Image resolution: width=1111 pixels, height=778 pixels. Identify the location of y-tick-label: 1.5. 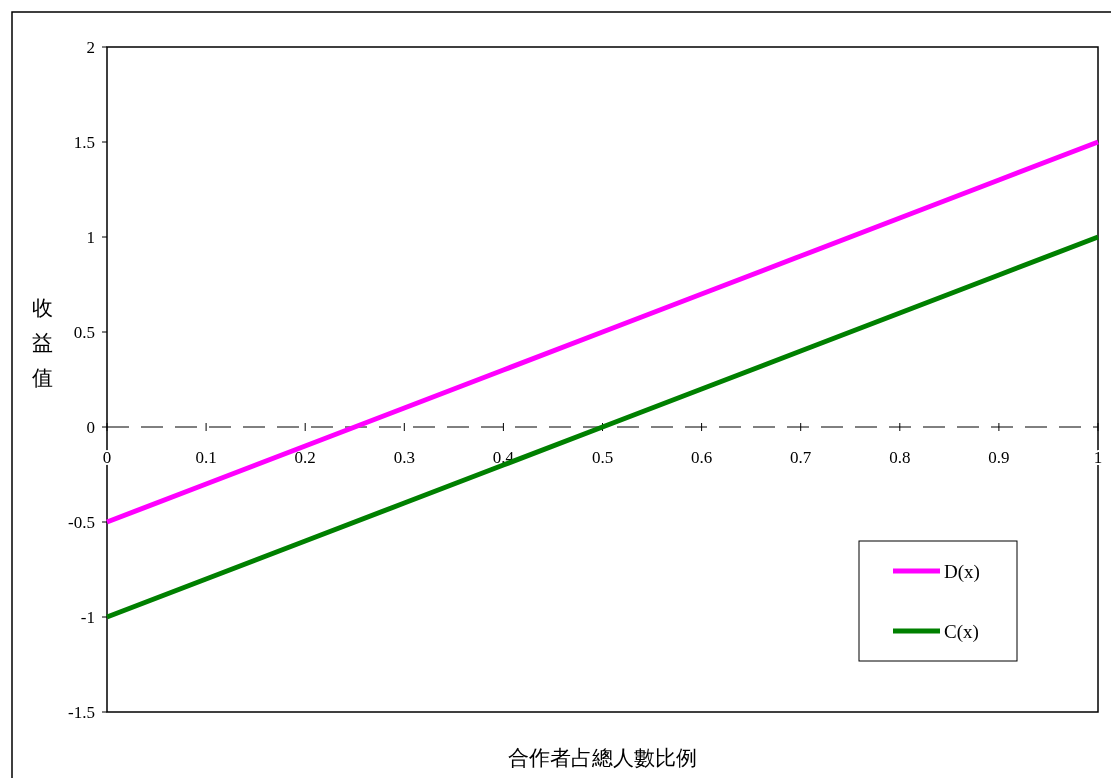
(84, 142).